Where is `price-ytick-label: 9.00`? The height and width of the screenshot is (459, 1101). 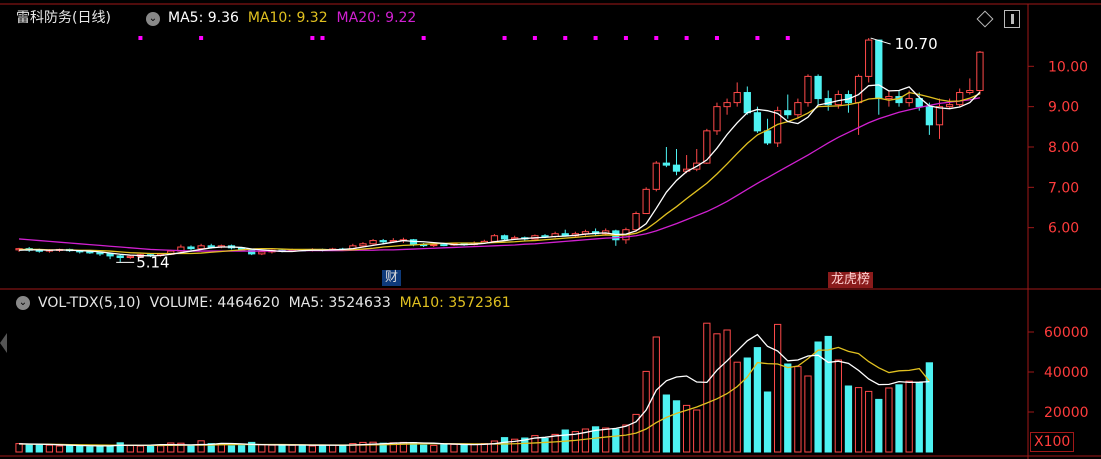 price-ytick-label: 9.00 is located at coordinates (1063, 108).